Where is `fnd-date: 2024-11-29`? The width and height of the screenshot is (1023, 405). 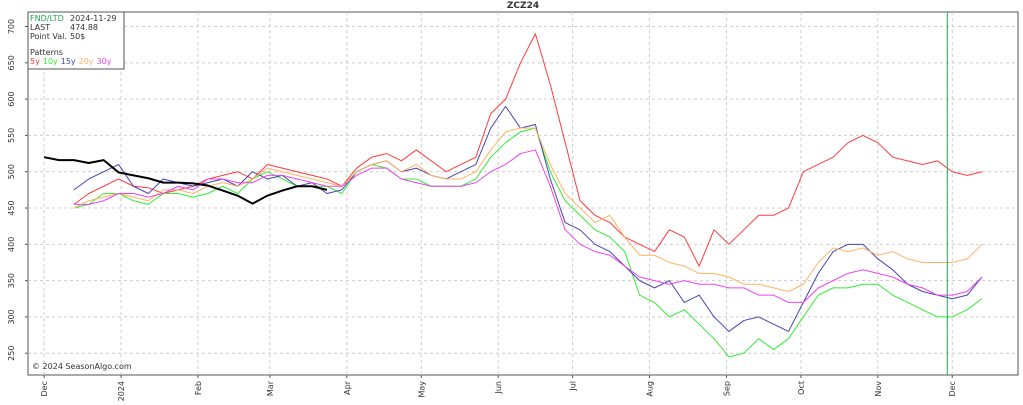
fnd-date: 2024-11-29 is located at coordinates (93, 18).